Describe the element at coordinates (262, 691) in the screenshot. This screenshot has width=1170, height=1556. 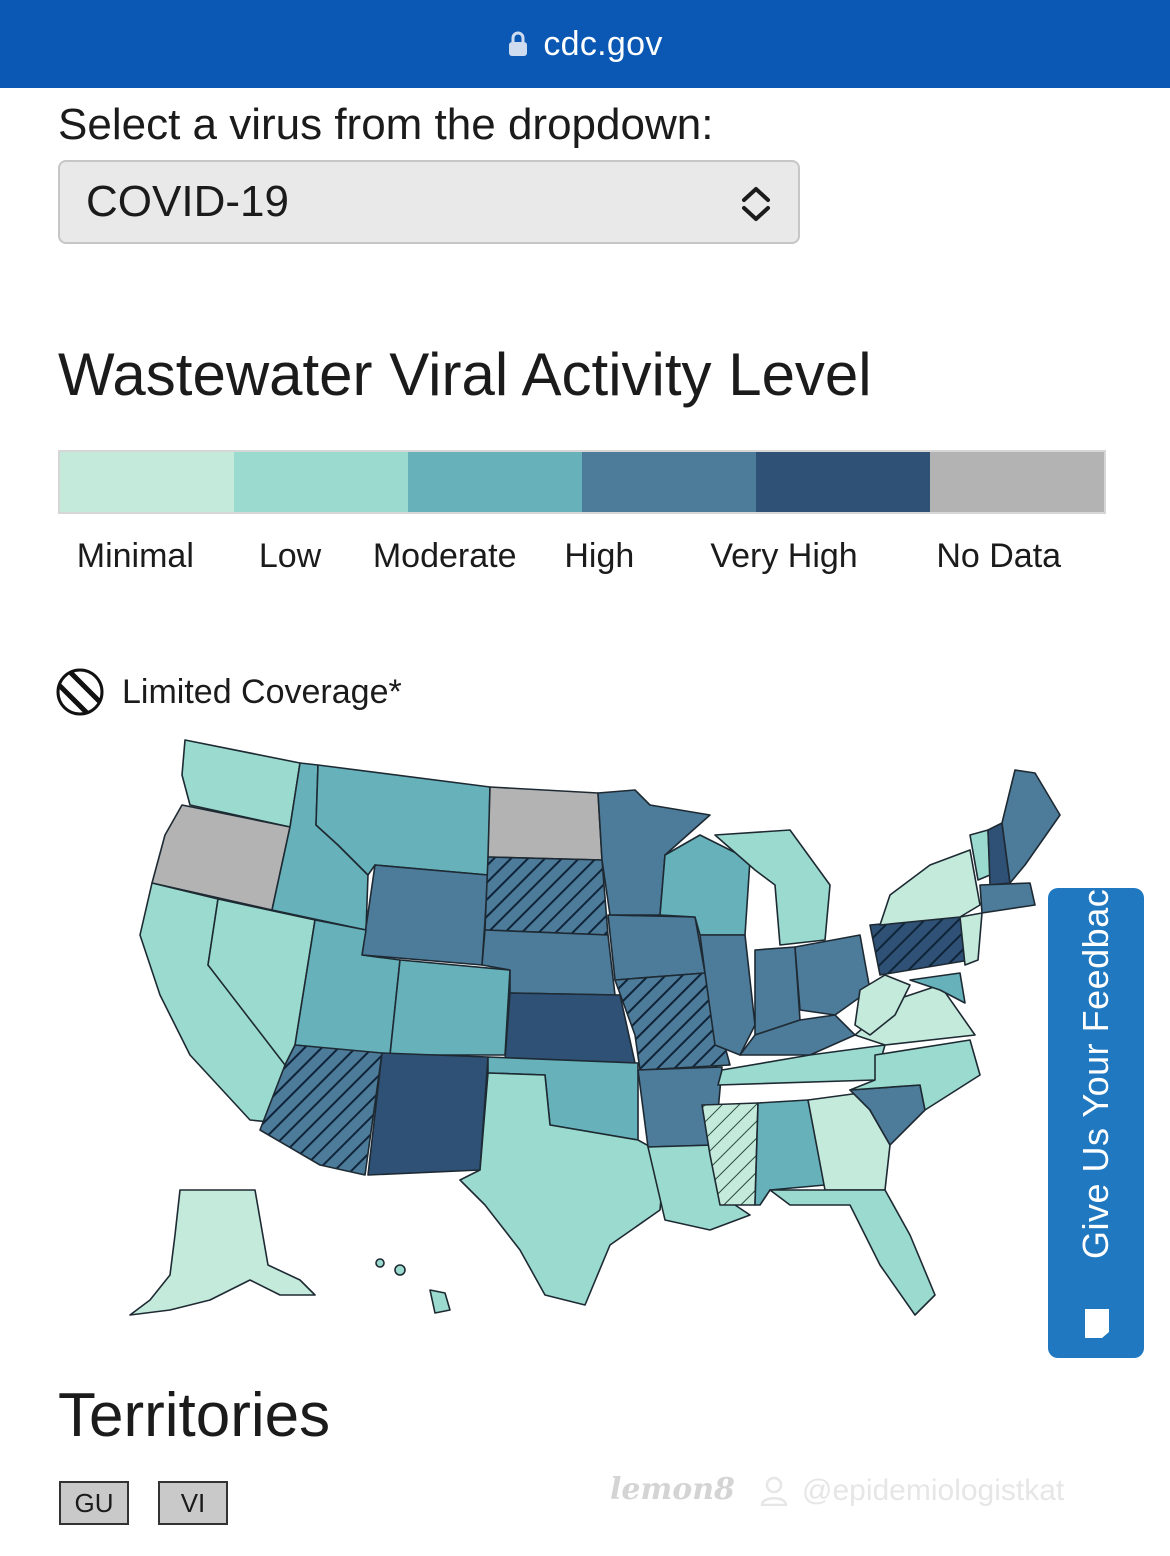
I see `limited-coverage-label: Limited Coverage*` at that location.